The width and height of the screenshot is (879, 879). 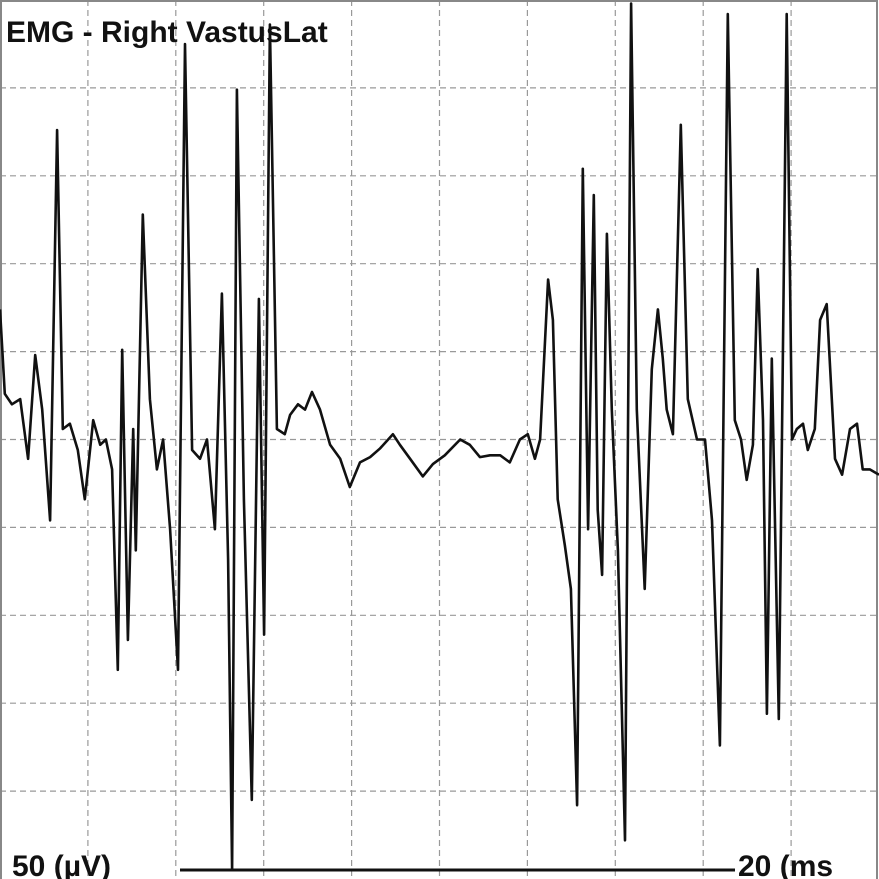 I want to click on y-scale-label: 50 (µV), so click(x=61, y=864).